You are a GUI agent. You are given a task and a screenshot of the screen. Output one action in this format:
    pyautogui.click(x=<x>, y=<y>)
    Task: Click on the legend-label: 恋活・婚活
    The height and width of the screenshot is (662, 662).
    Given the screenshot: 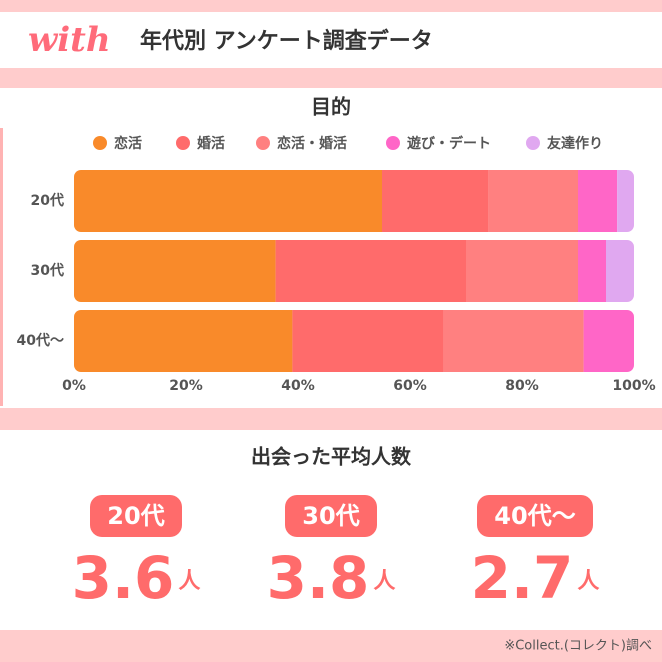 What is the action you would take?
    pyautogui.click(x=312, y=143)
    